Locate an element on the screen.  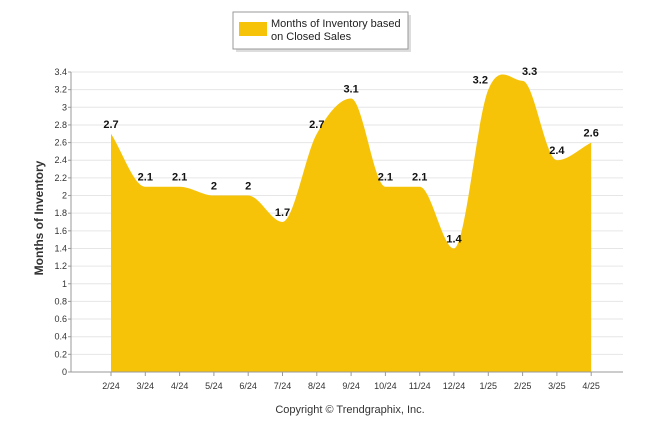
x-tick-label: 3/25 is located at coordinates (557, 386).